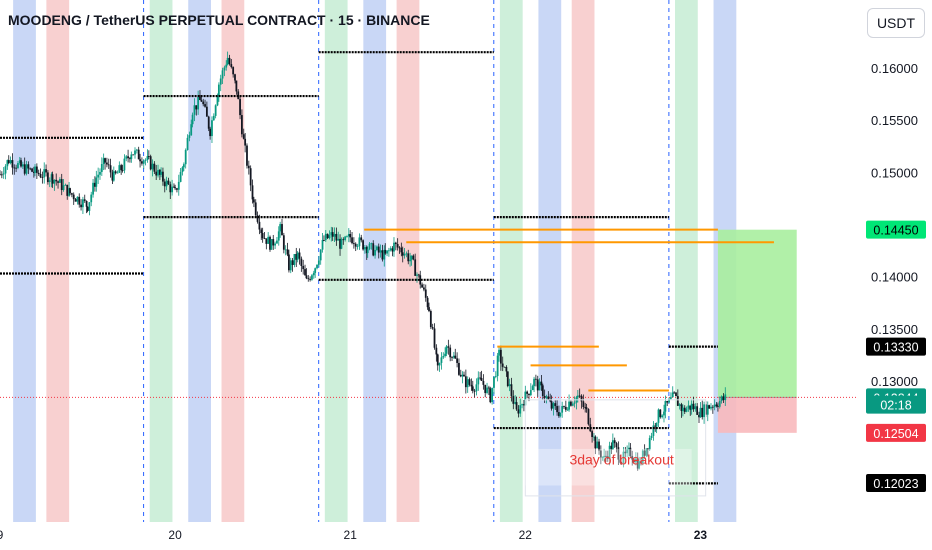 The height and width of the screenshot is (550, 932). What do you see at coordinates (2, 535) in the screenshot?
I see `time-tick-label: 9` at bounding box center [2, 535].